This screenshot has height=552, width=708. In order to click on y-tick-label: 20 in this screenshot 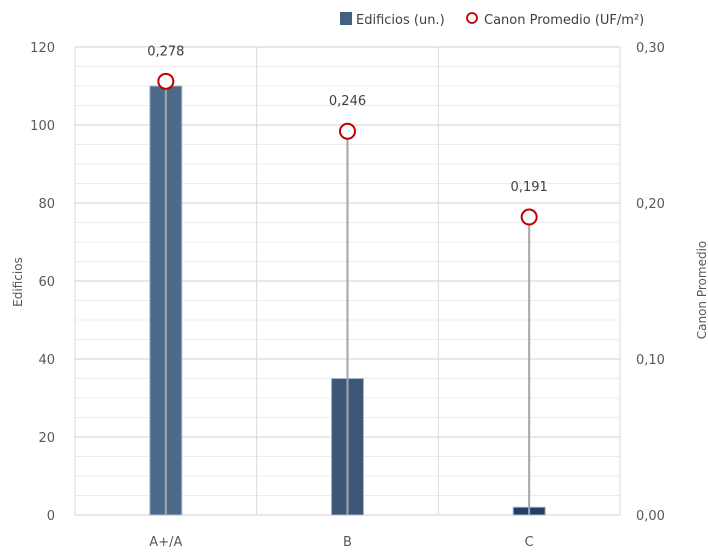, I will do `click(46, 438)`.